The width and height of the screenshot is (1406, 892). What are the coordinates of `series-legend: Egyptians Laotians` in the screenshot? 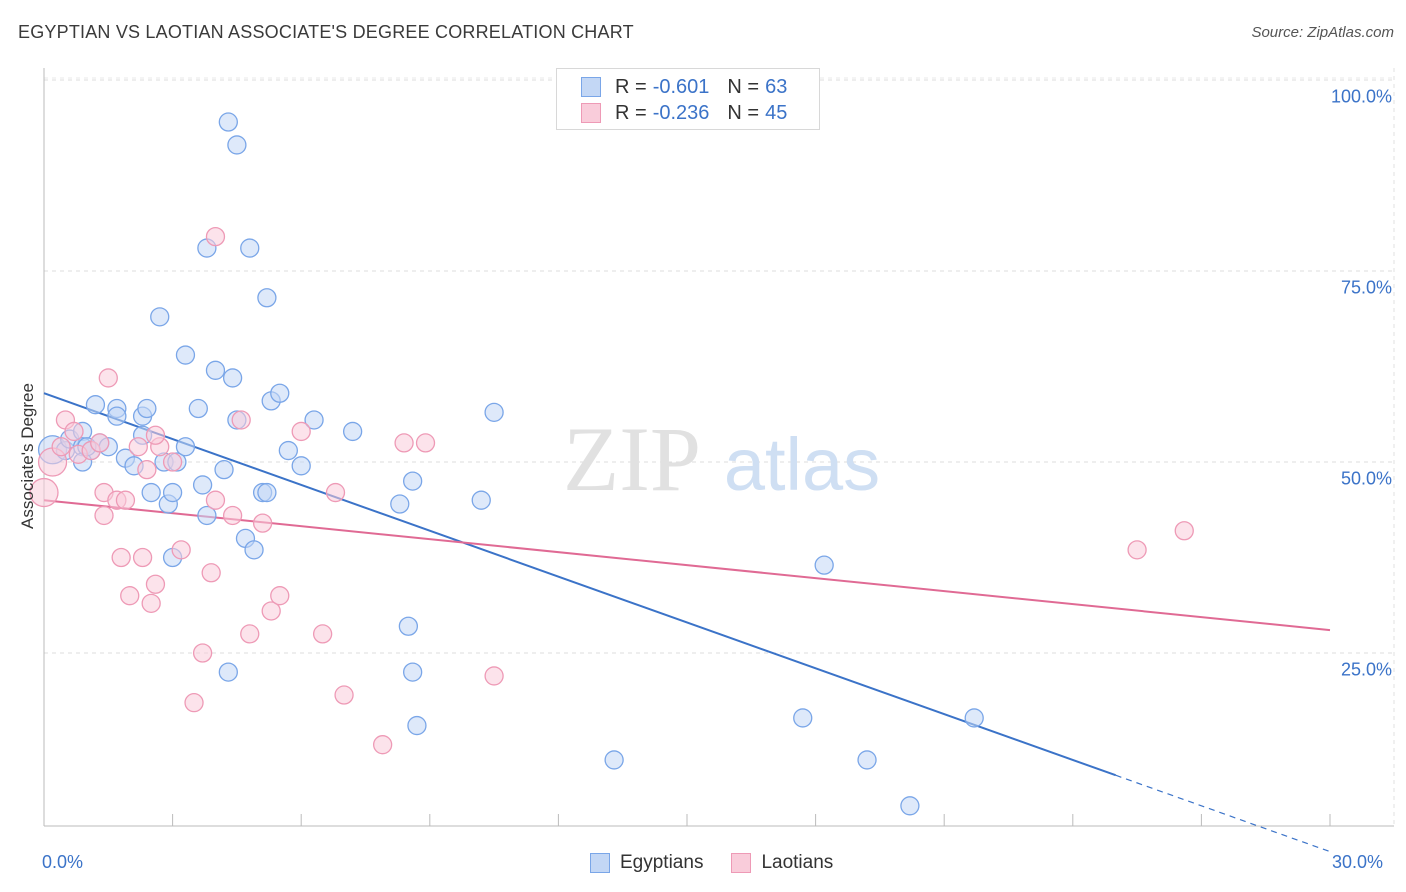 It's located at (725, 863).